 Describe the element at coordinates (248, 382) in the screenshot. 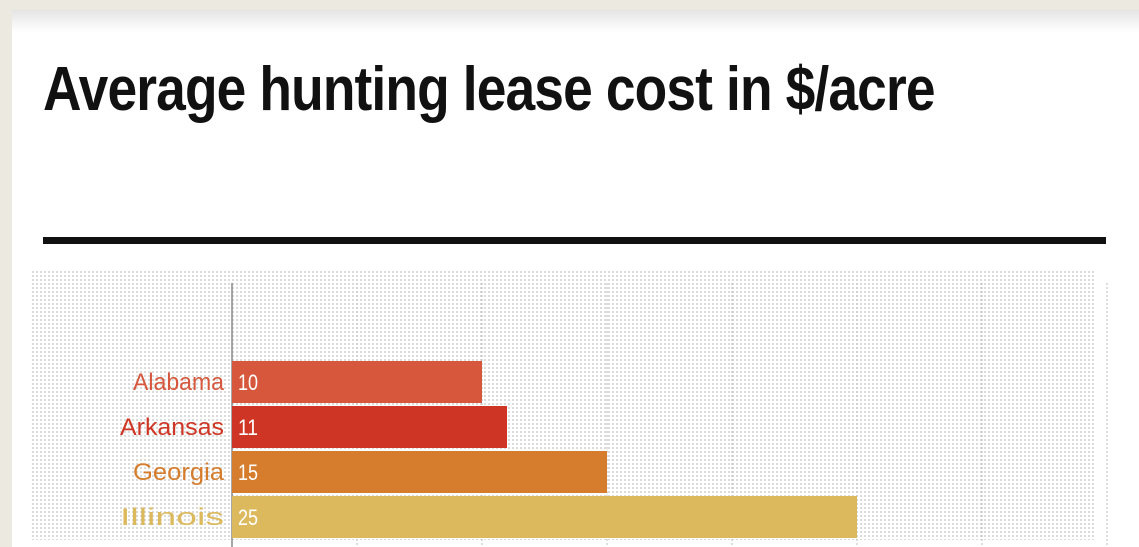

I see `value-label-alabama: 10` at that location.